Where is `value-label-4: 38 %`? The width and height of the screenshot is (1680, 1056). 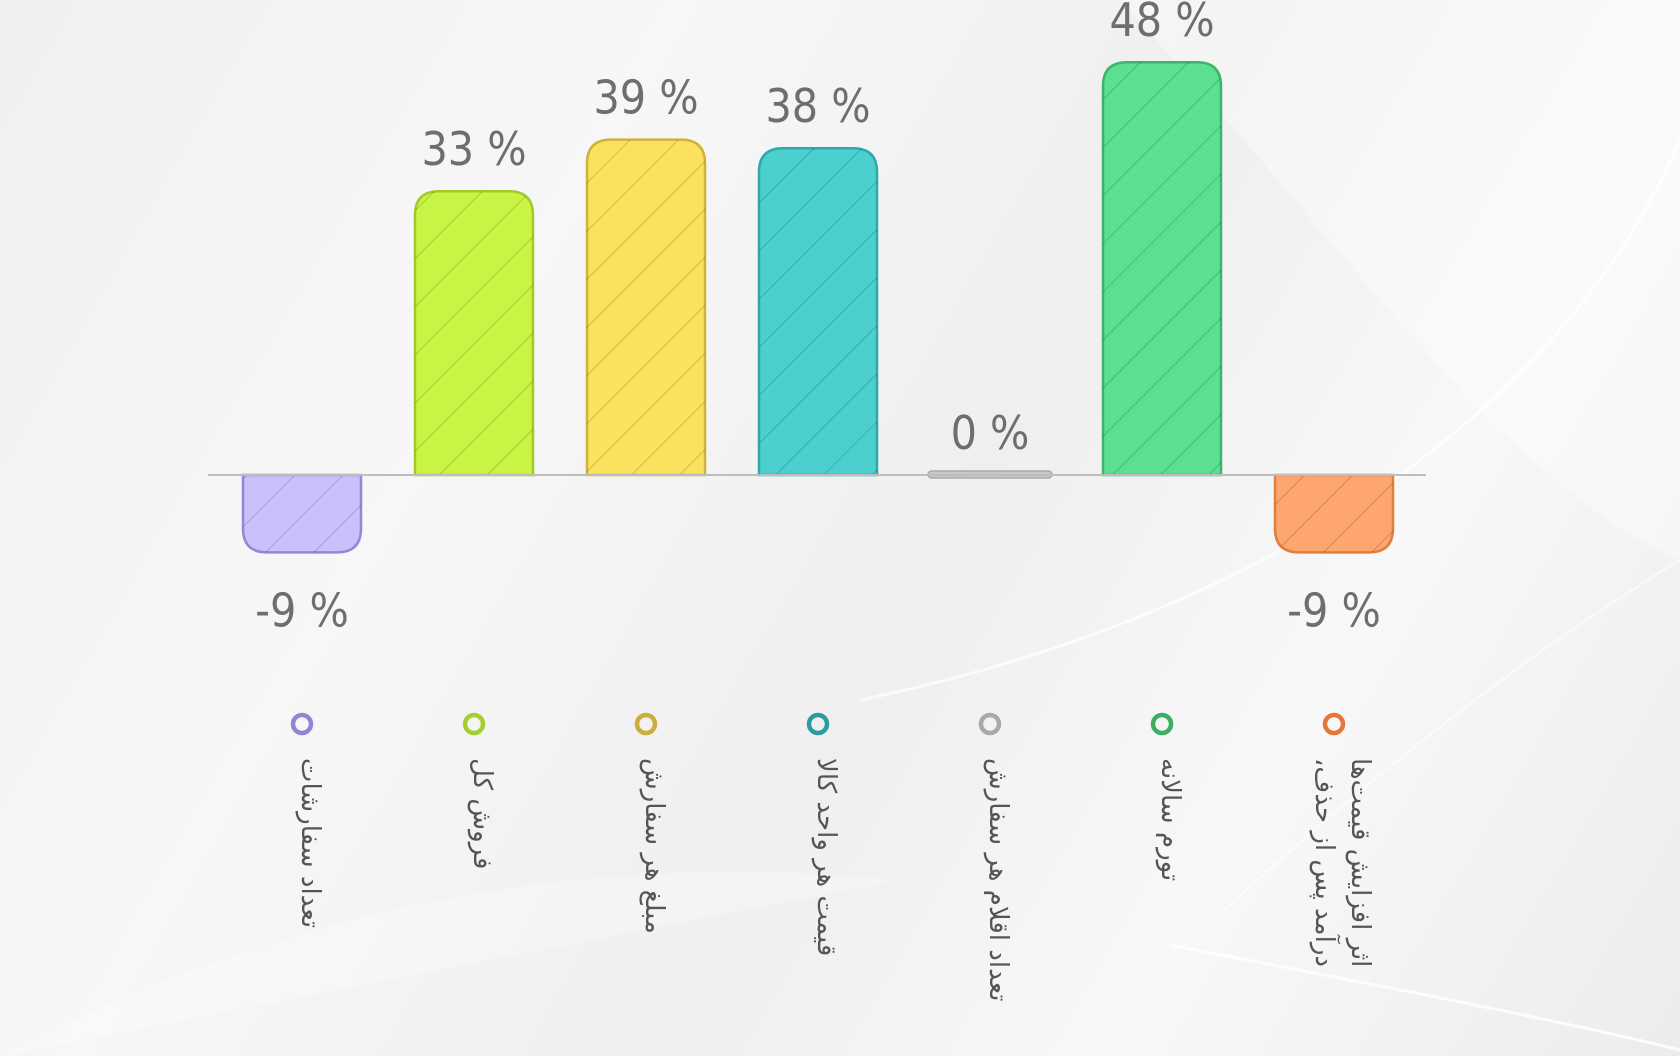 value-label-4: 38 % is located at coordinates (817, 106).